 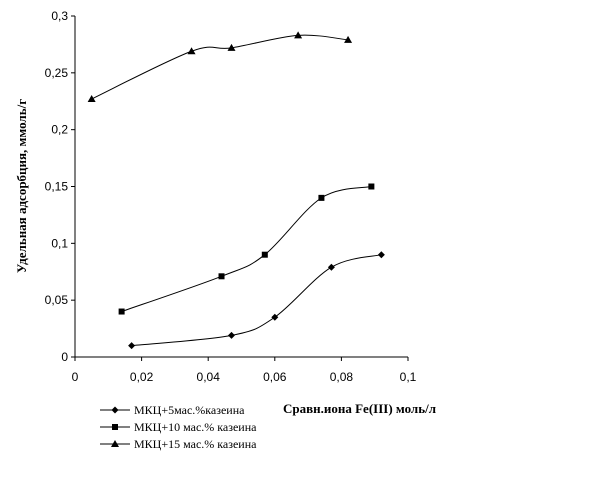 I want to click on legend-marker-diamond, so click(x=115, y=410).